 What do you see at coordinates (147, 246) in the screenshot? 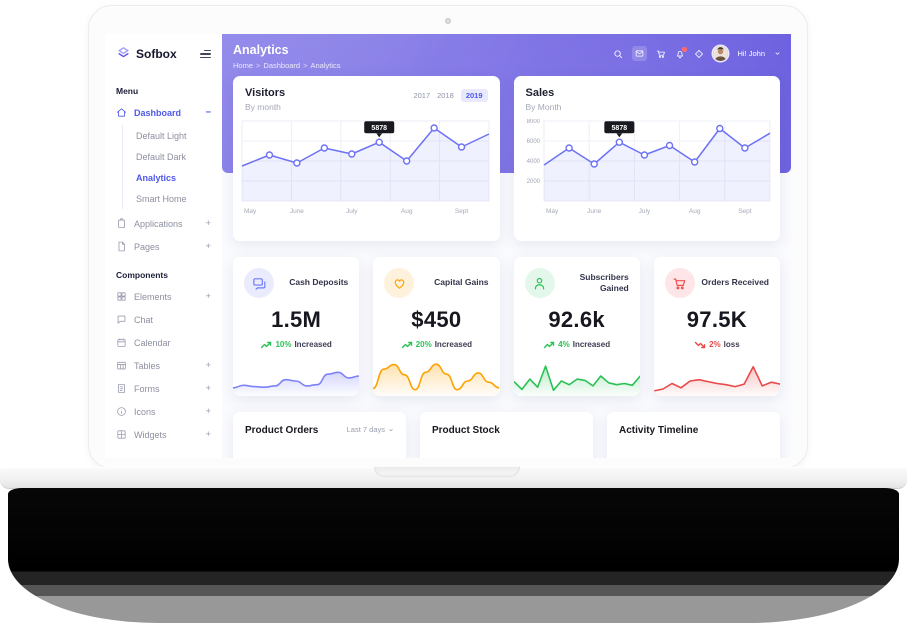
I see `sidebar-item-label: Pages` at bounding box center [147, 246].